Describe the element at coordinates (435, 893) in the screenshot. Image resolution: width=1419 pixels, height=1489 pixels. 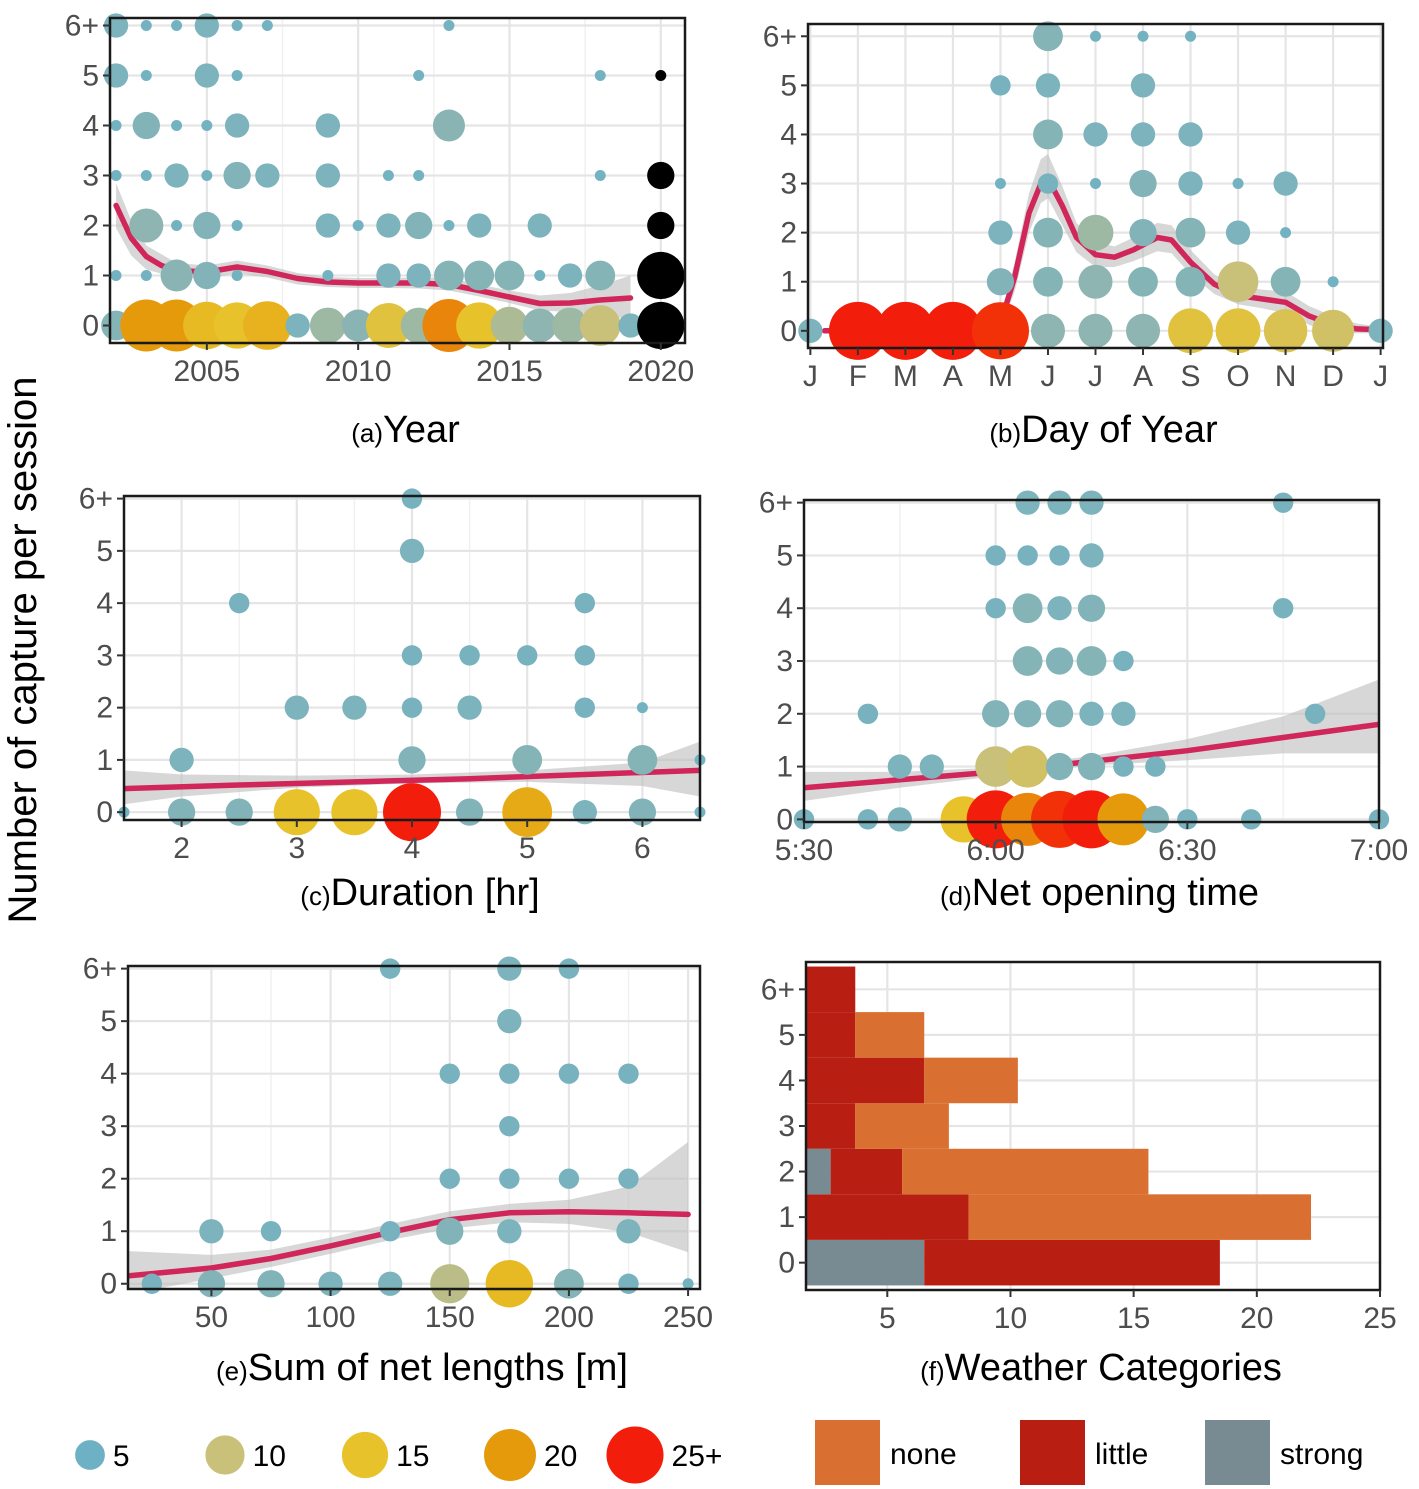
I see `panel-caption-text: Duration [hr]` at that location.